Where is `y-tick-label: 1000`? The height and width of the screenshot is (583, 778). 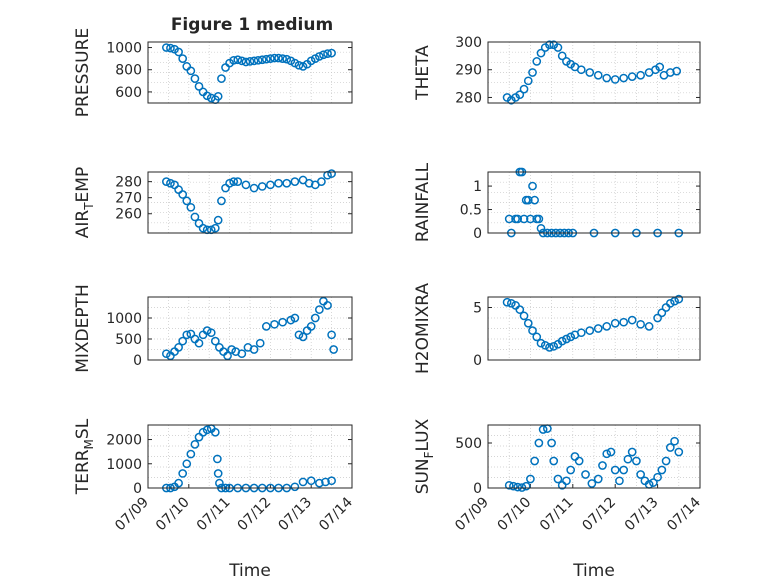
y-tick-label: 1000 is located at coordinates (124, 49).